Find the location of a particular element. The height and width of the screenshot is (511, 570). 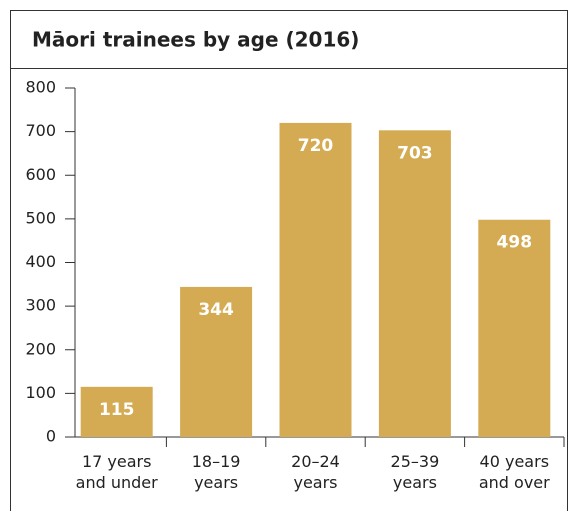

y-tick-label: 800 is located at coordinates (40, 87).